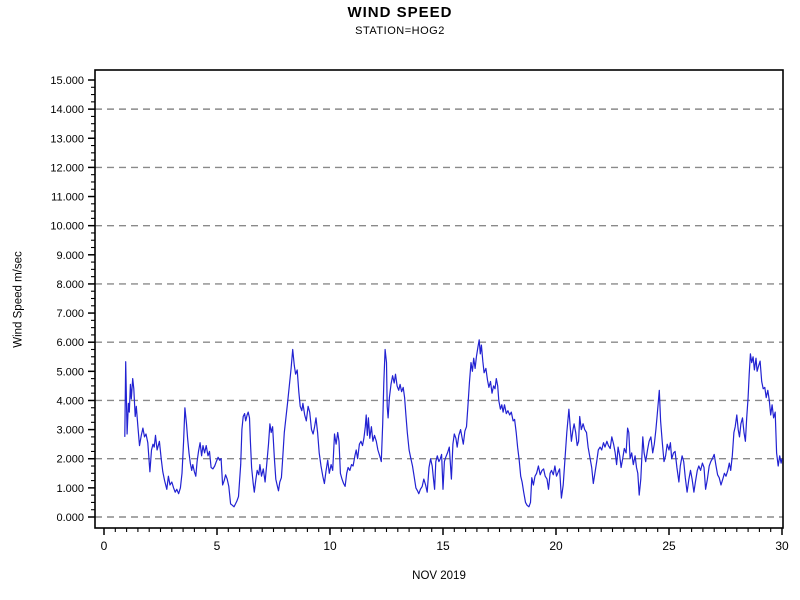  I want to click on x-tick-label: 25, so click(669, 546).